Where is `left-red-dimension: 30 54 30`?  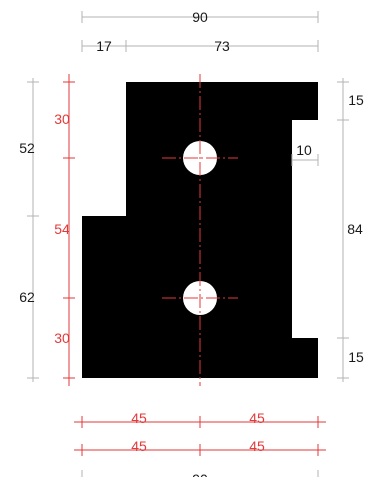
left-red-dimension: 30 54 30 is located at coordinates (64, 230).